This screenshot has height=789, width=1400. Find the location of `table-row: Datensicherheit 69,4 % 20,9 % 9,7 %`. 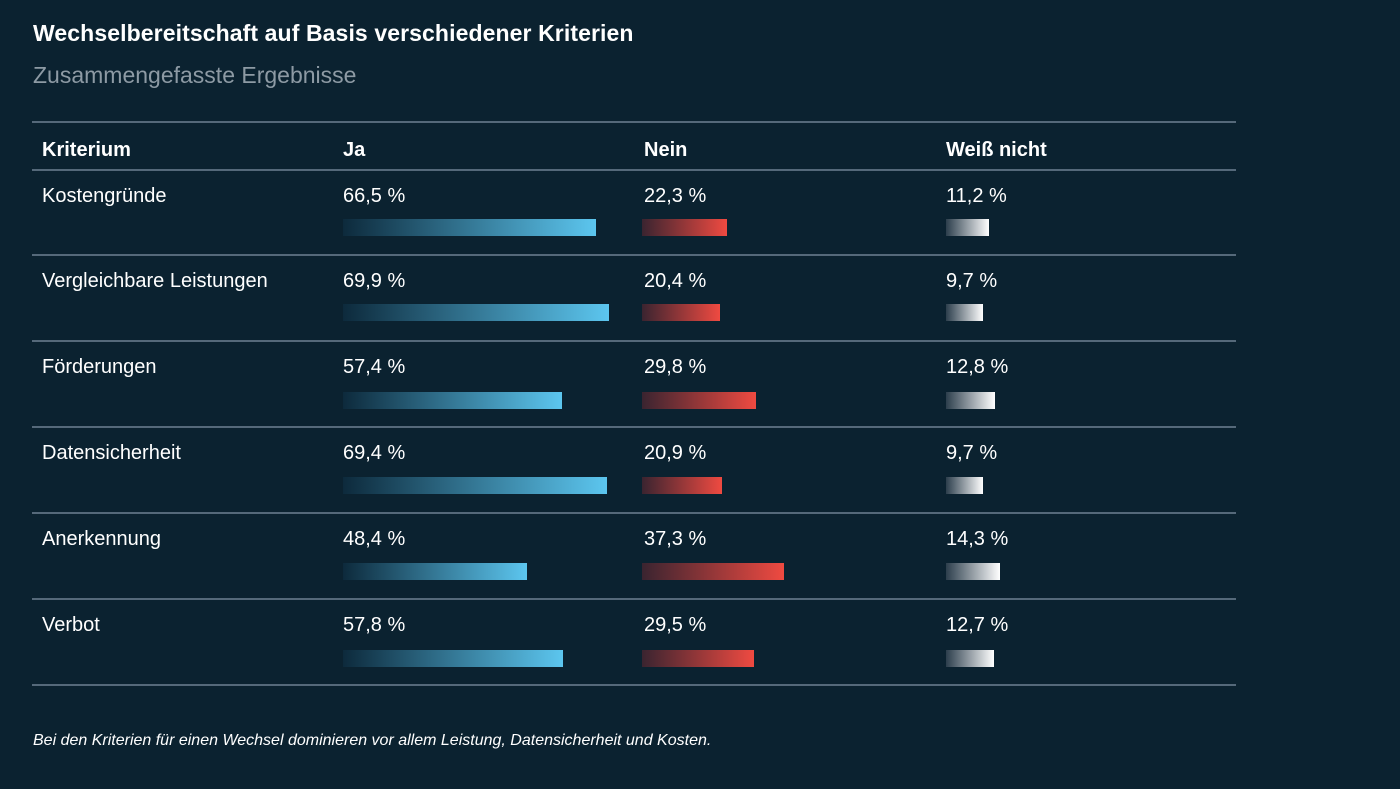

table-row: Datensicherheit 69,4 % 20,9 % 9,7 % is located at coordinates (634, 470).